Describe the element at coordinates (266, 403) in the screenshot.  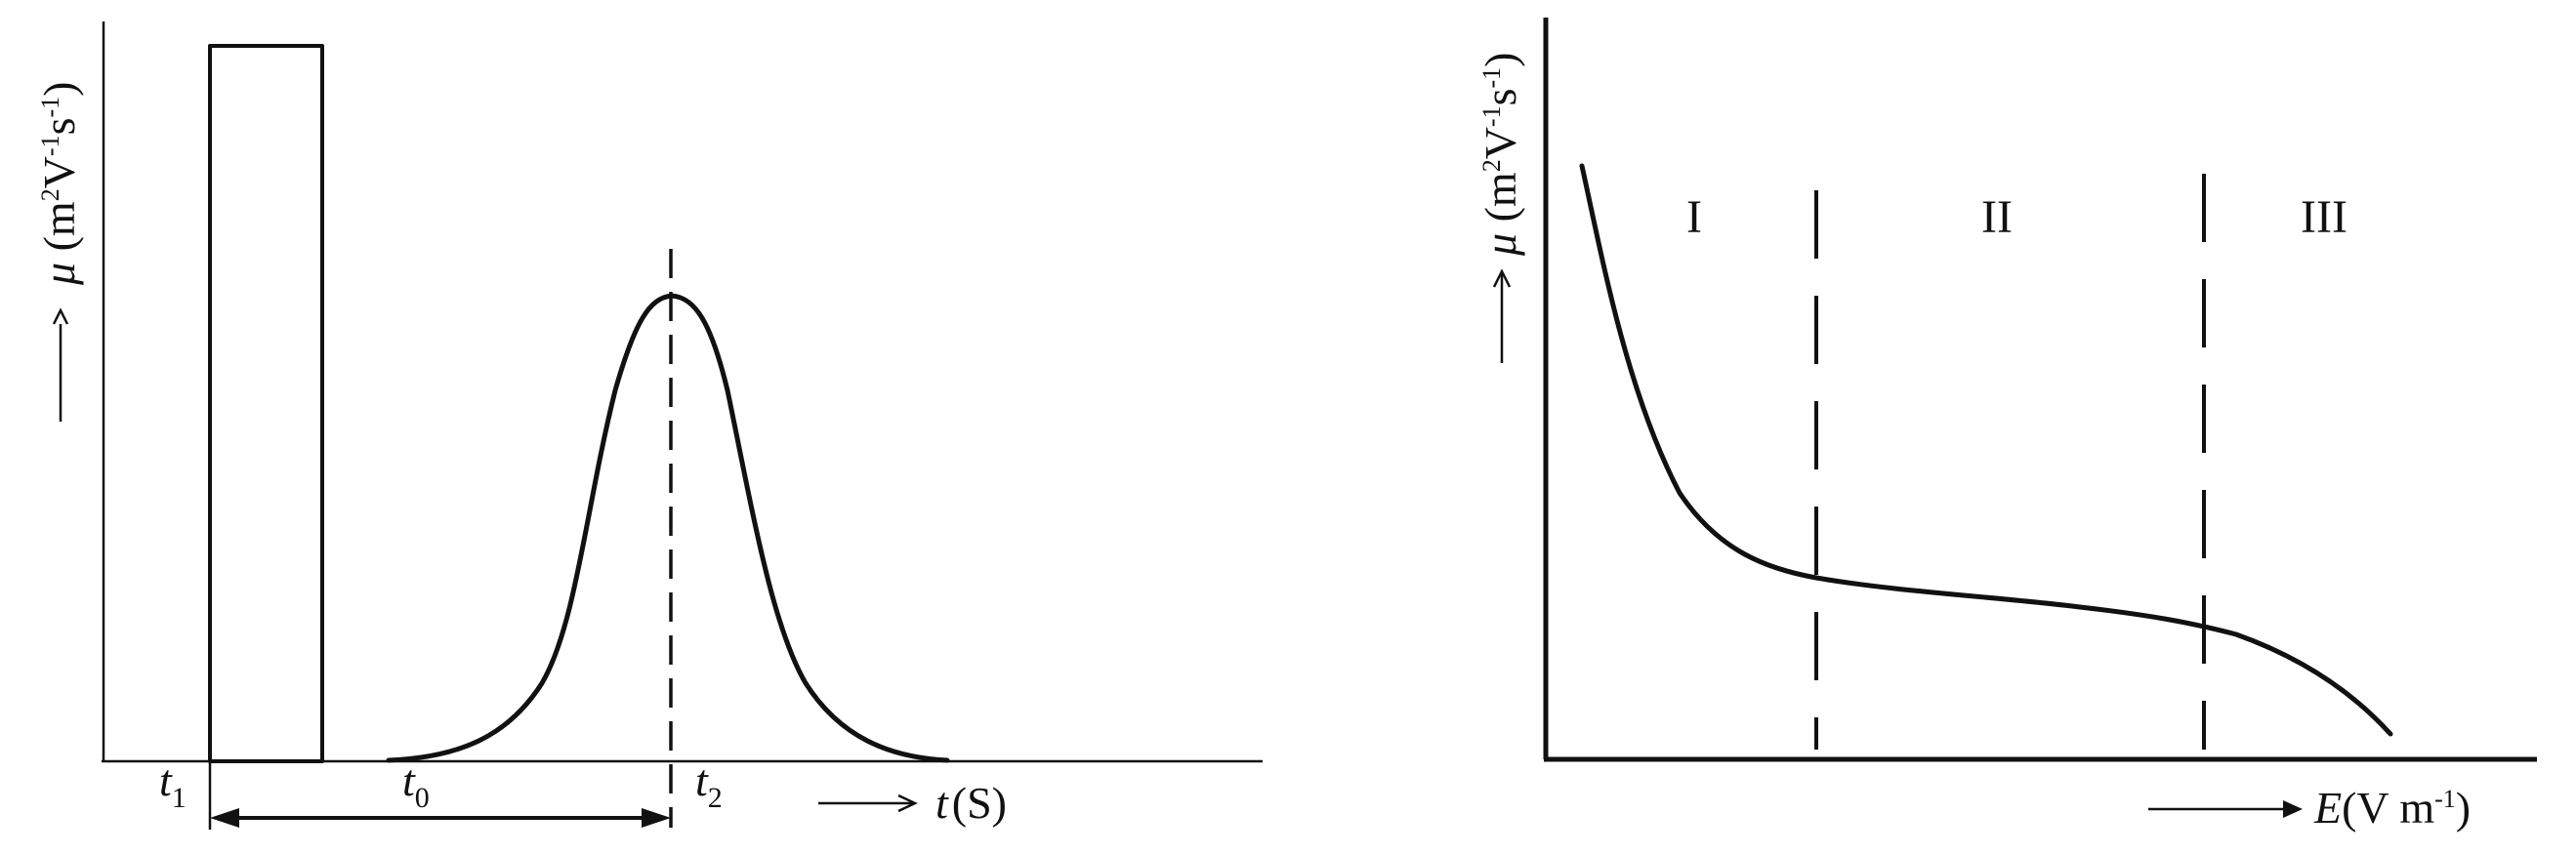
I see `injection-pulse` at that location.